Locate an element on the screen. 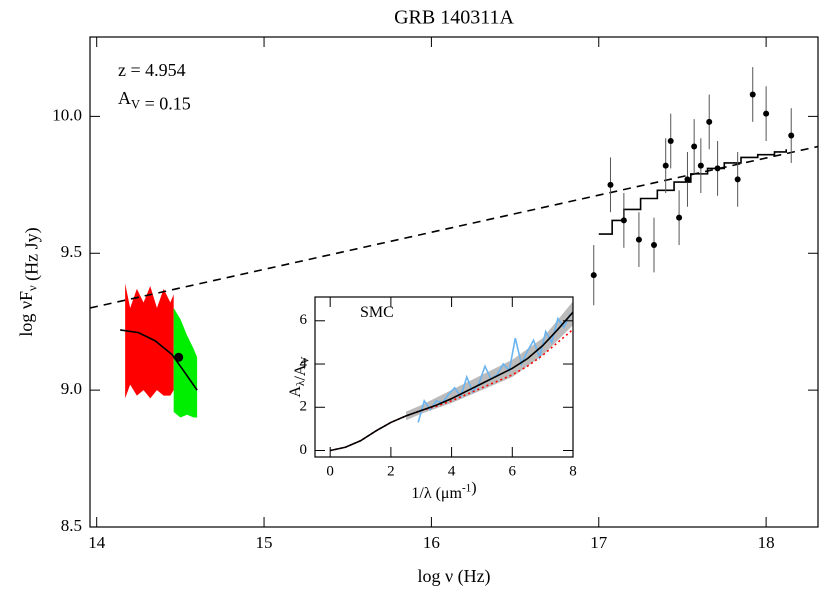 The width and height of the screenshot is (830, 593). x-tick-label: 14 is located at coordinates (97, 542).